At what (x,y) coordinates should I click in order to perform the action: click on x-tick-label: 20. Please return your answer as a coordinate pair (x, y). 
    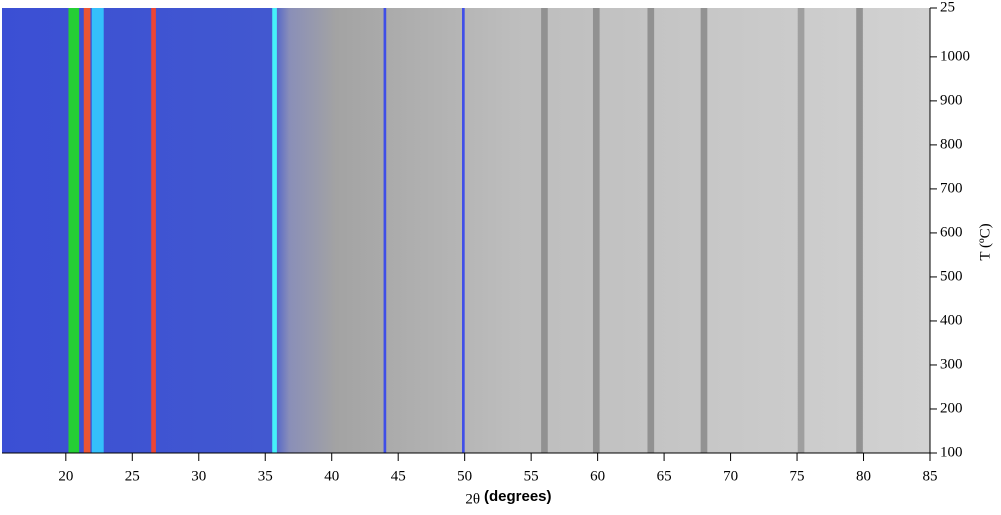
    Looking at the image, I should click on (65, 476).